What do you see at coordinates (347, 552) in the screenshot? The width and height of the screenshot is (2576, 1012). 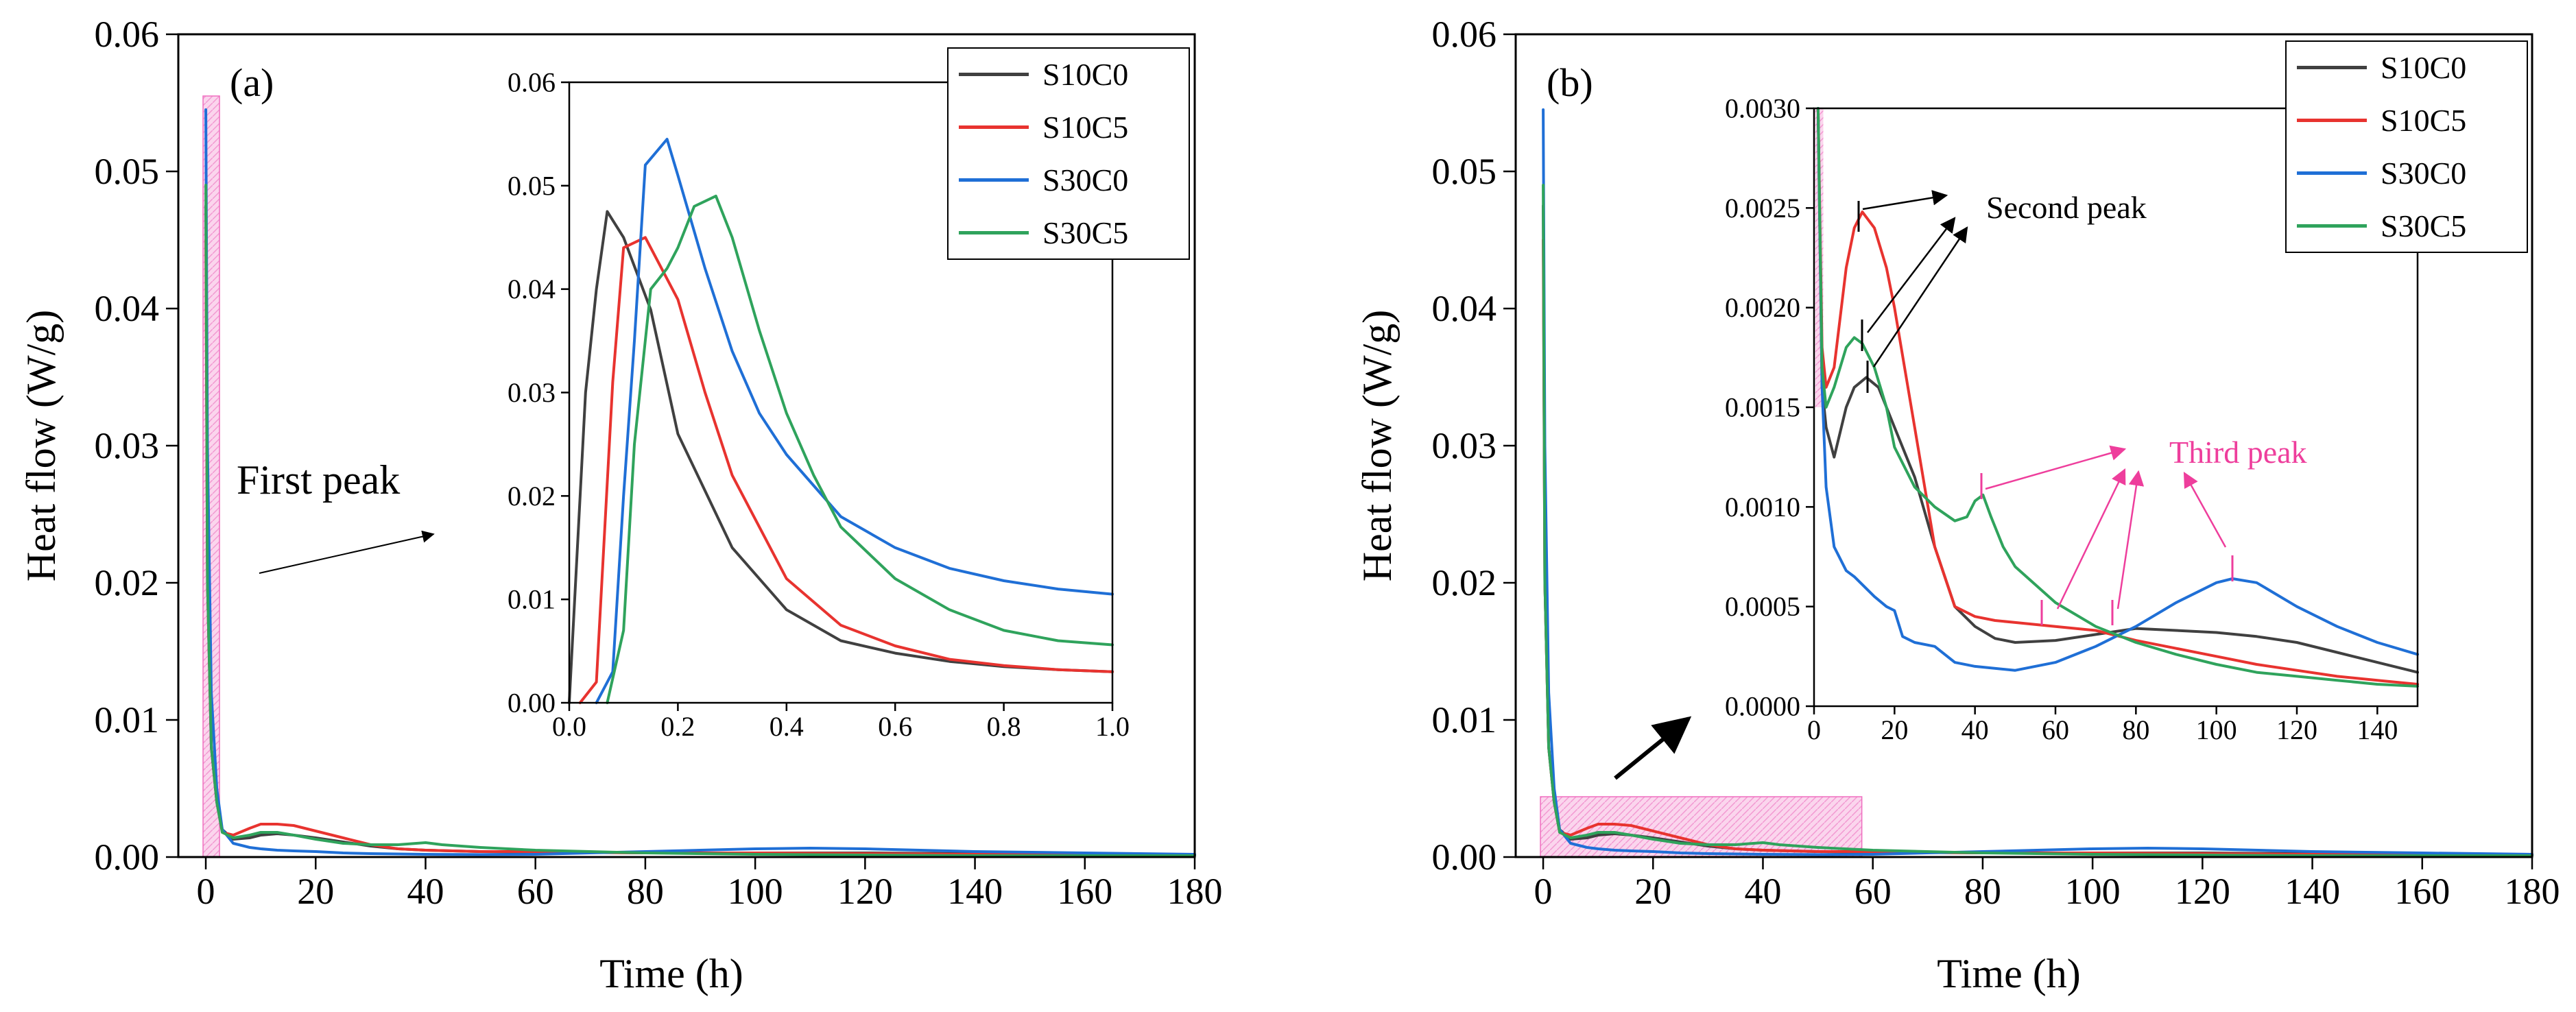 I see `first-peak-arrow` at bounding box center [347, 552].